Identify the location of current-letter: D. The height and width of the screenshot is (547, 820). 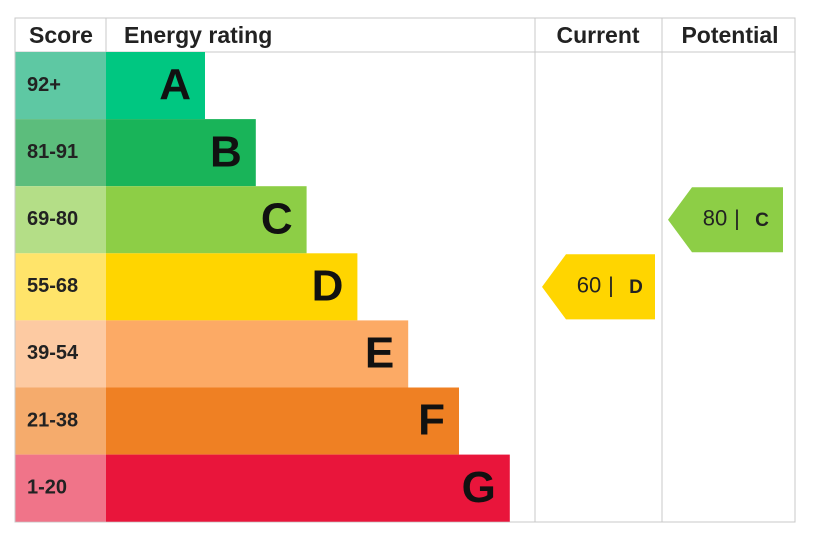
(636, 287).